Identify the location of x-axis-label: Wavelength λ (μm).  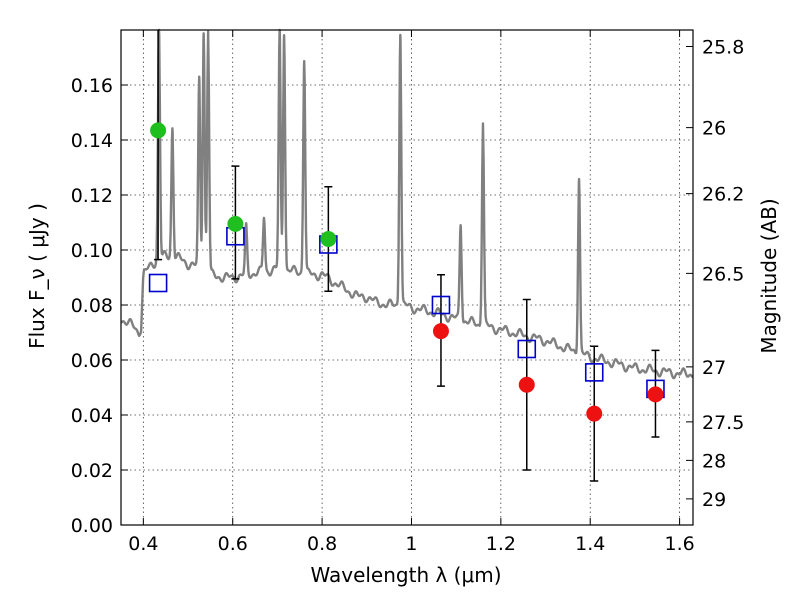
(405, 575).